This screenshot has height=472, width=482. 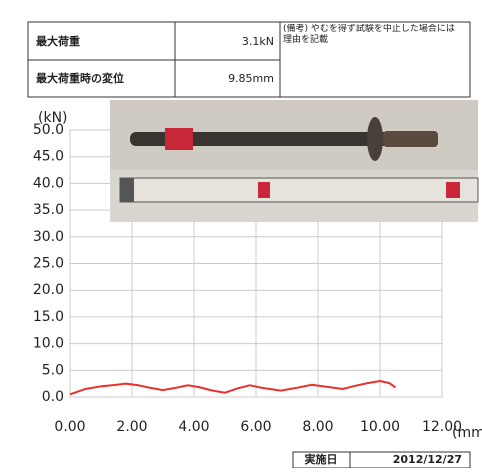 What do you see at coordinates (467, 433) in the screenshot?
I see `x-axis-label: (mm)` at bounding box center [467, 433].